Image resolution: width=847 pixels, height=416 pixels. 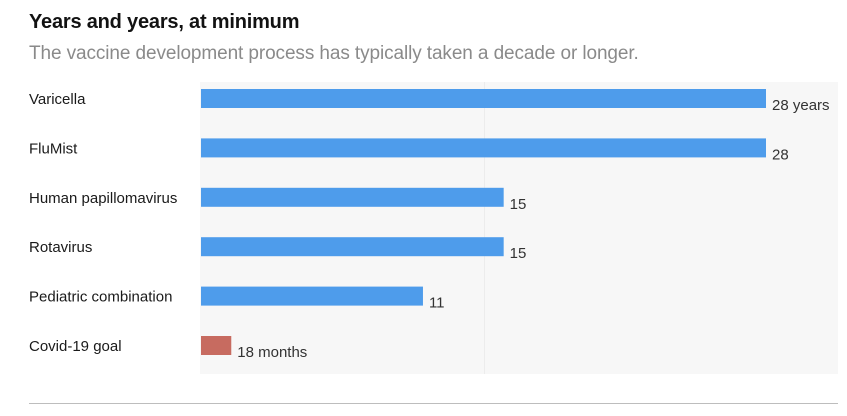 I want to click on bottom-divider, so click(x=433, y=403).